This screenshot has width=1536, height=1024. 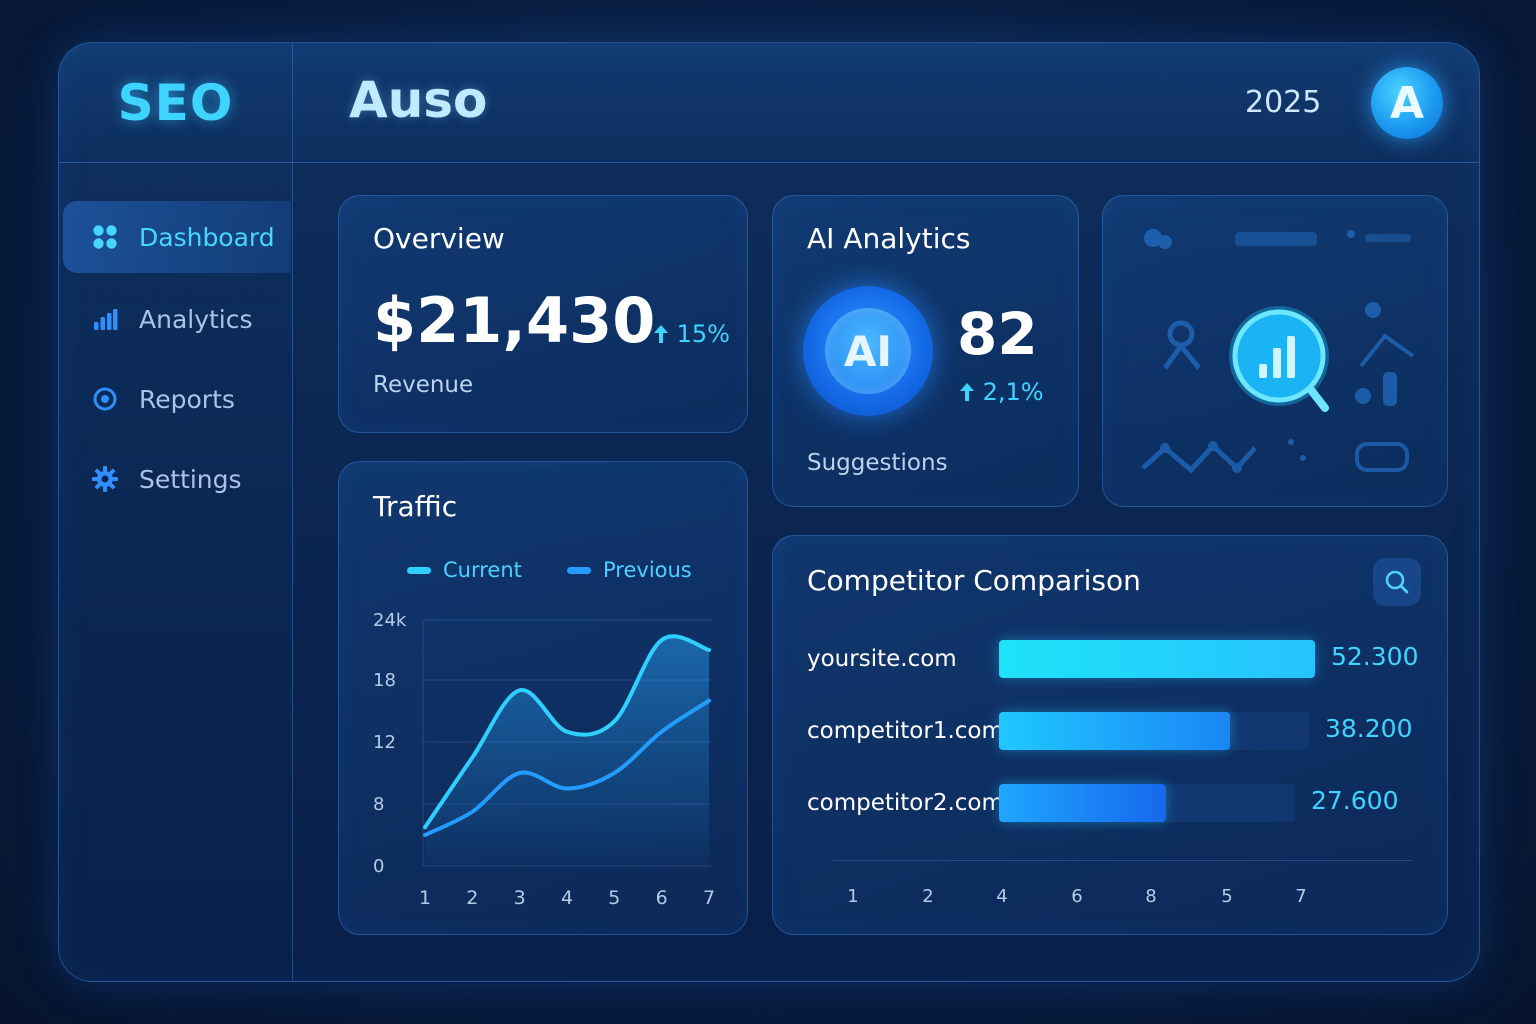 I want to click on grid-icon, so click(x=105, y=237).